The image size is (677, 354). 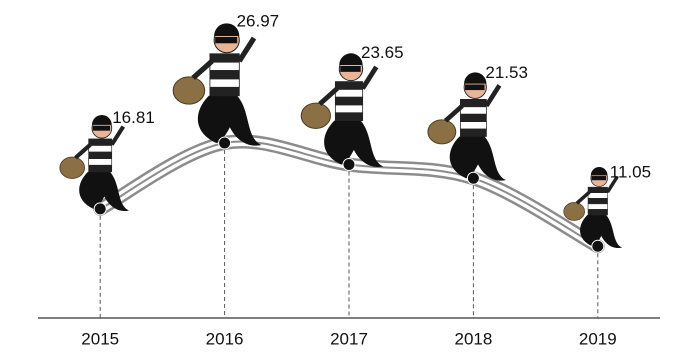 What do you see at coordinates (100, 338) in the screenshot?
I see `x-tick-label: 2015` at bounding box center [100, 338].